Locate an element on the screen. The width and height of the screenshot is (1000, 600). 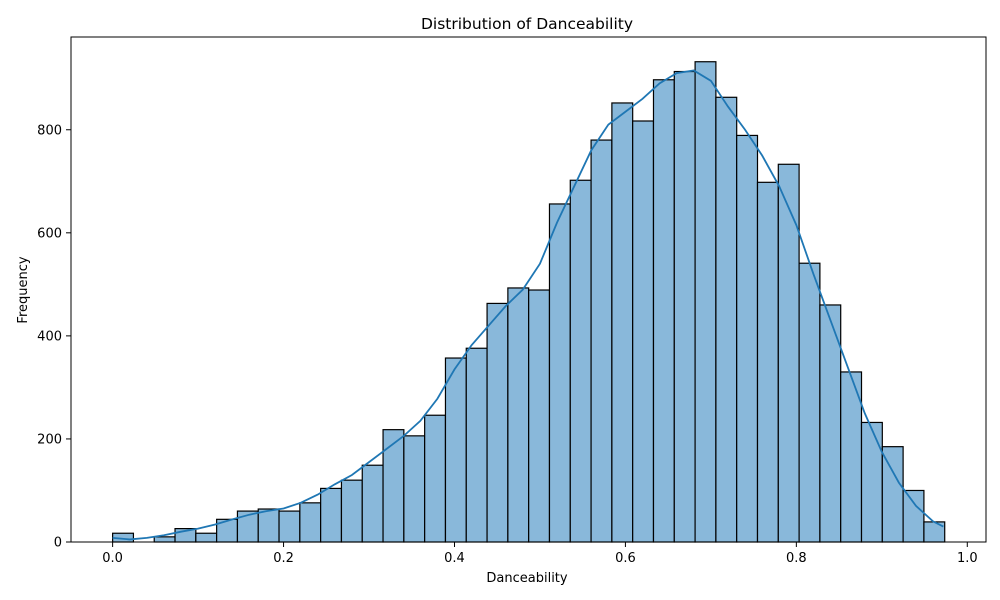
y-axis-label: Frequency is located at coordinates (23, 289).